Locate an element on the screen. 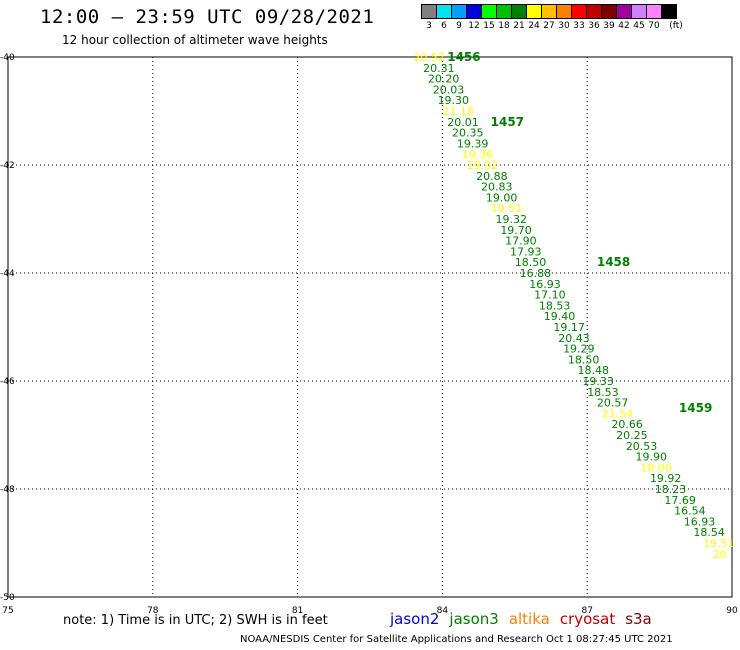 Image resolution: width=740 pixels, height=650 pixels. swh-value: 17.93 is located at coordinates (526, 251).